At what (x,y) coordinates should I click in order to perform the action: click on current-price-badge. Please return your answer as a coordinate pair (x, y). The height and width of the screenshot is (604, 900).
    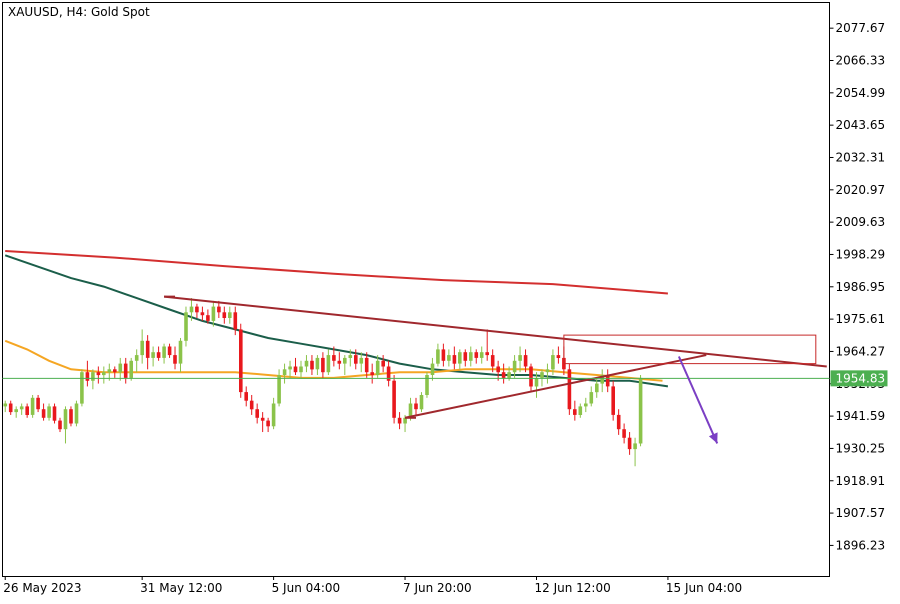
    Looking at the image, I should click on (859, 378).